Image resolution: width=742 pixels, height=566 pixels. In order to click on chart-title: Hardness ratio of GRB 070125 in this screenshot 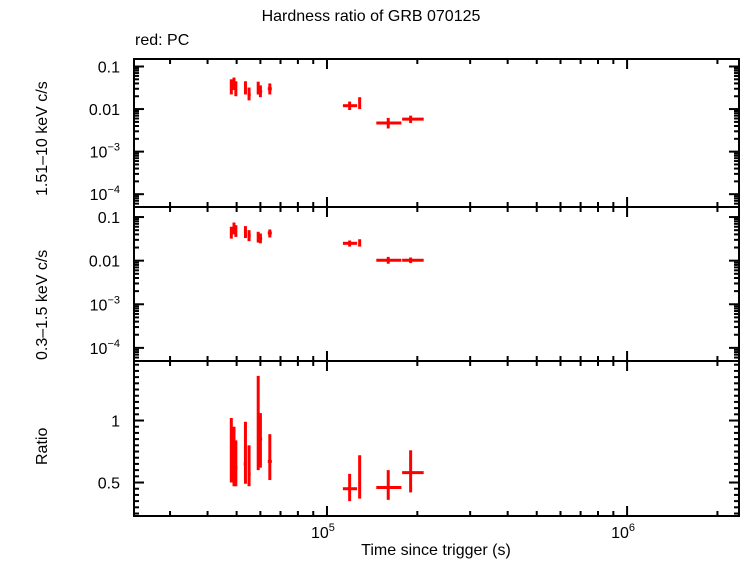, I will do `click(371, 16)`.